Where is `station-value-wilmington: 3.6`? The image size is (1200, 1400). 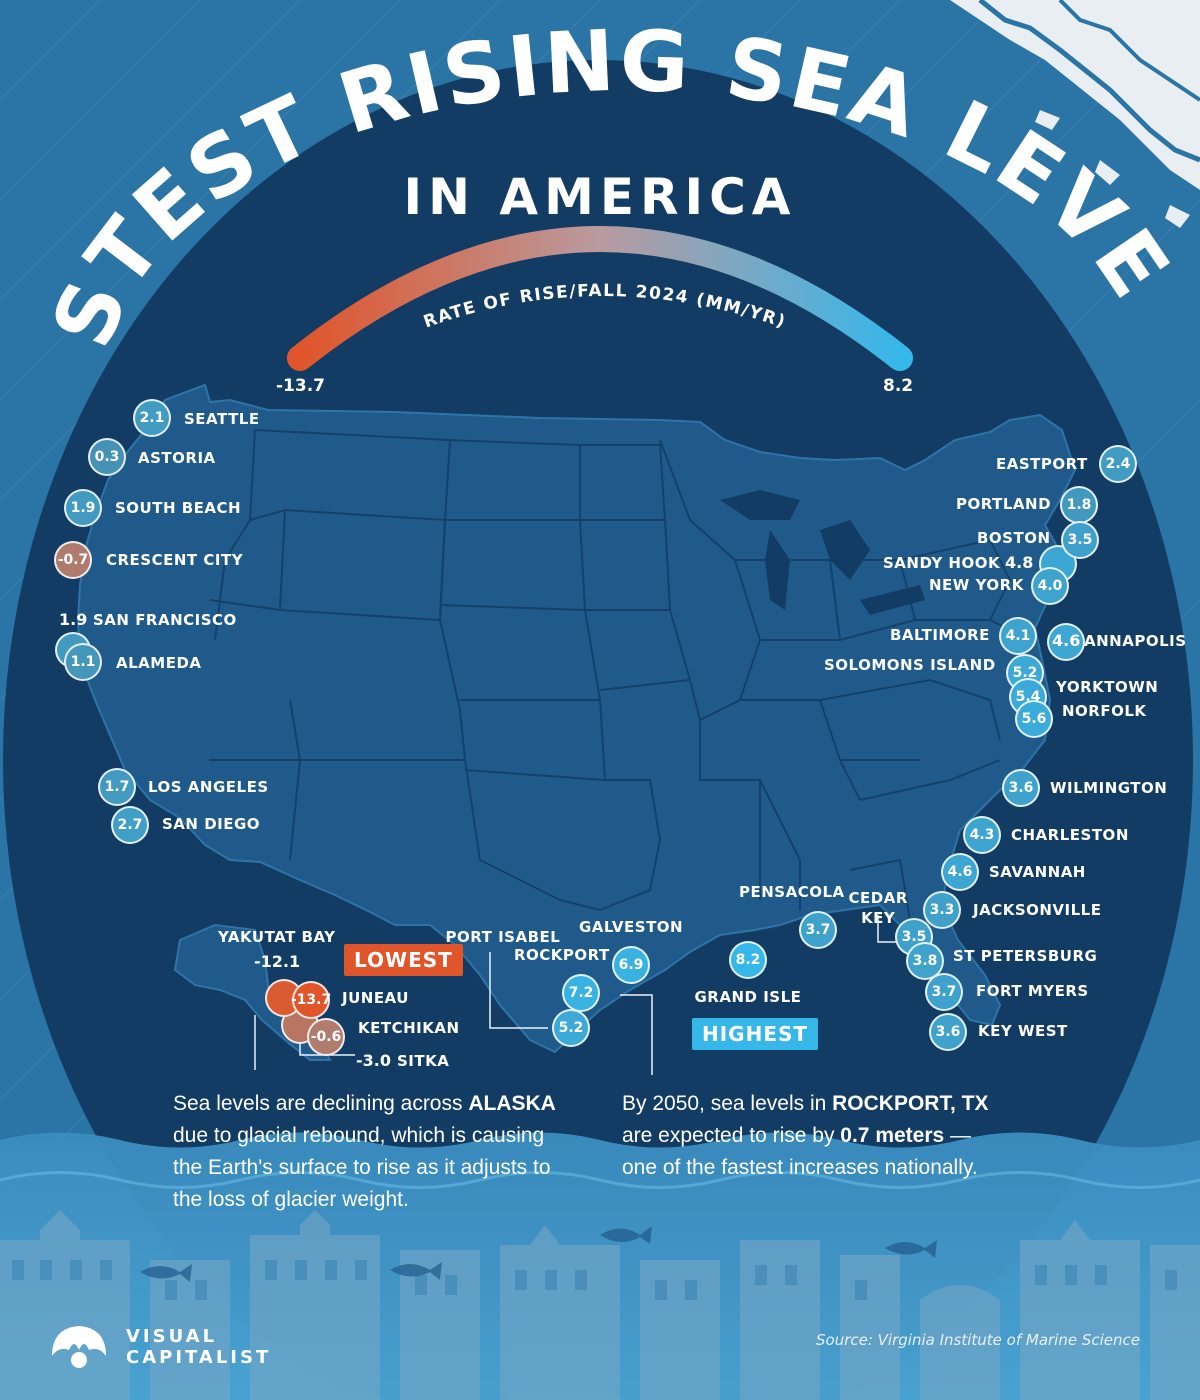
station-value-wilmington: 3.6 is located at coordinates (1021, 788).